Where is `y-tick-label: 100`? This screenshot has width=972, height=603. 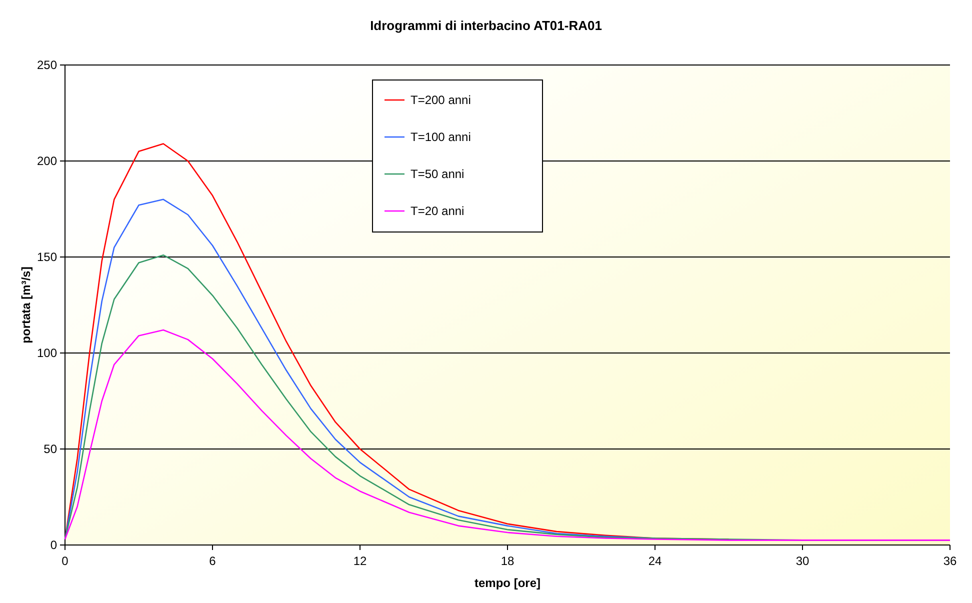 y-tick-label: 100 is located at coordinates (47, 353).